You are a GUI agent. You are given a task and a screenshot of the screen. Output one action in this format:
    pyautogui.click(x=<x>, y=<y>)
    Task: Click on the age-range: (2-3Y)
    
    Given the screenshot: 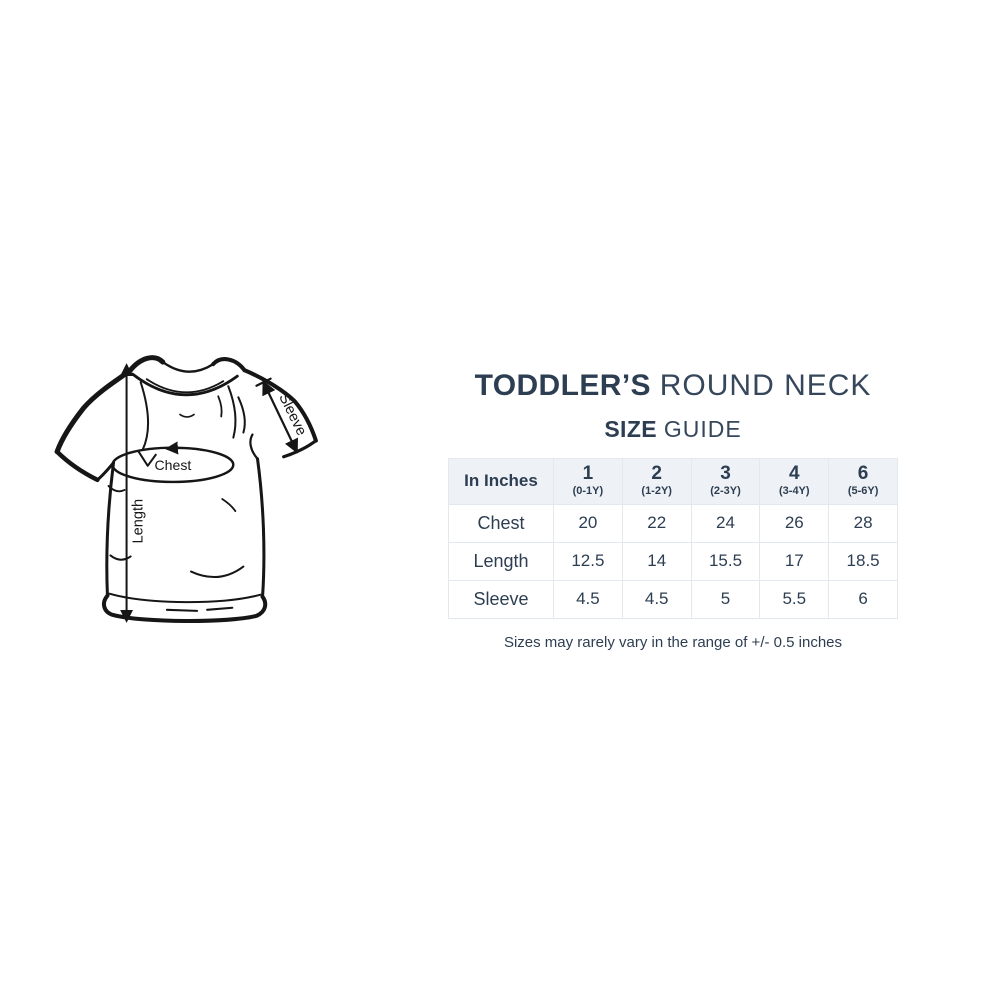 What is the action you would take?
    pyautogui.click(x=725, y=490)
    